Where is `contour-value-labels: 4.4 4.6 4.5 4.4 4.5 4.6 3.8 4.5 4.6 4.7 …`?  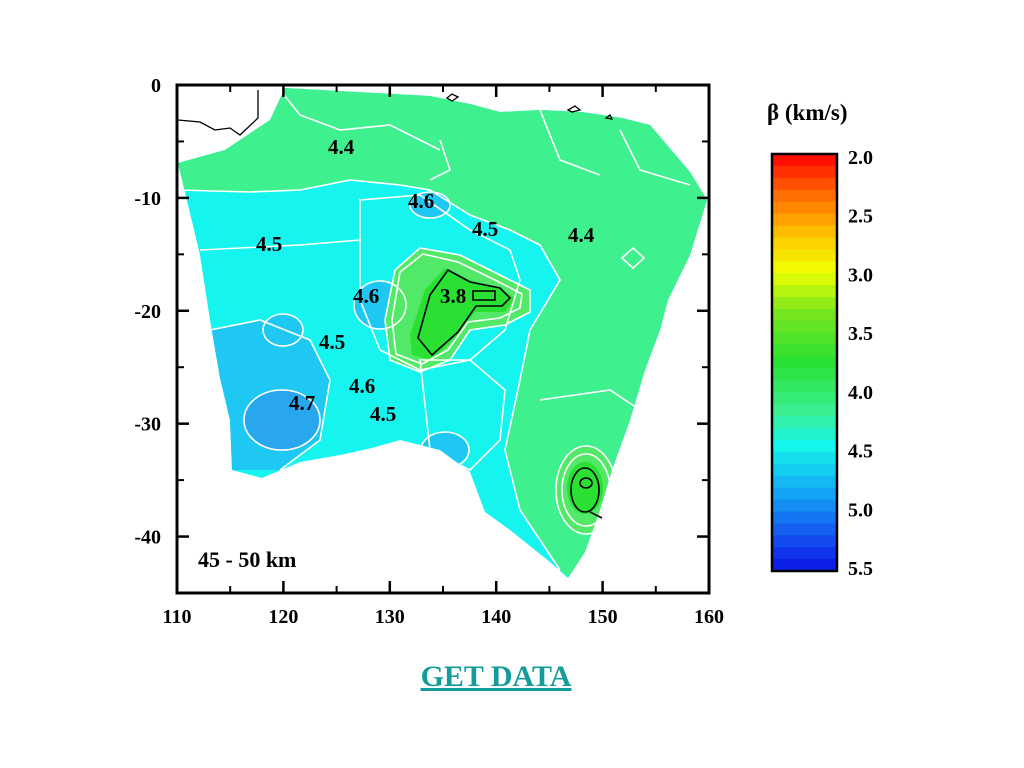 contour-value-labels: 4.4 4.6 4.5 4.4 4.5 4.6 3.8 4.5 4.6 4.7 … is located at coordinates (425, 280).